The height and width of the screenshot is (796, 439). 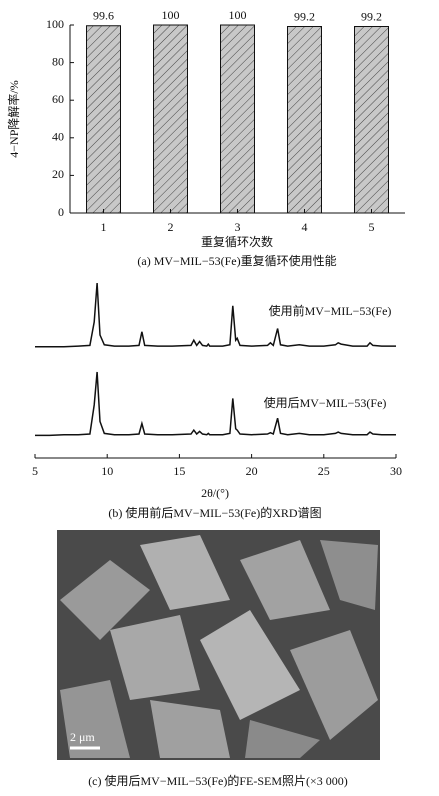 What do you see at coordinates (171, 227) in the screenshot?
I see `x-tick-label: 2` at bounding box center [171, 227].